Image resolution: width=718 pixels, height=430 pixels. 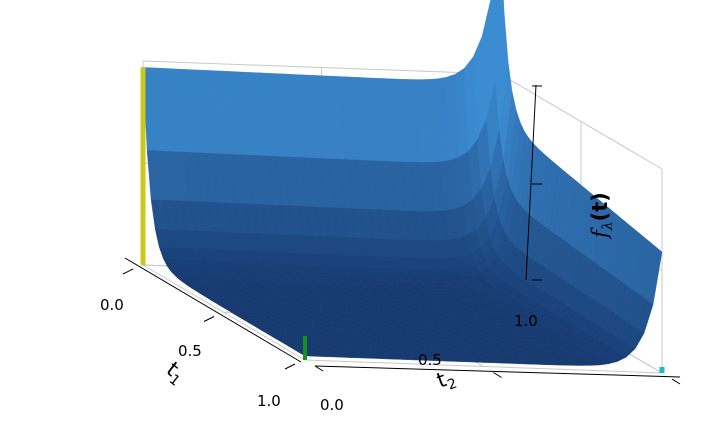 I want to click on y-axis-label-sub: 2, so click(x=452, y=385).